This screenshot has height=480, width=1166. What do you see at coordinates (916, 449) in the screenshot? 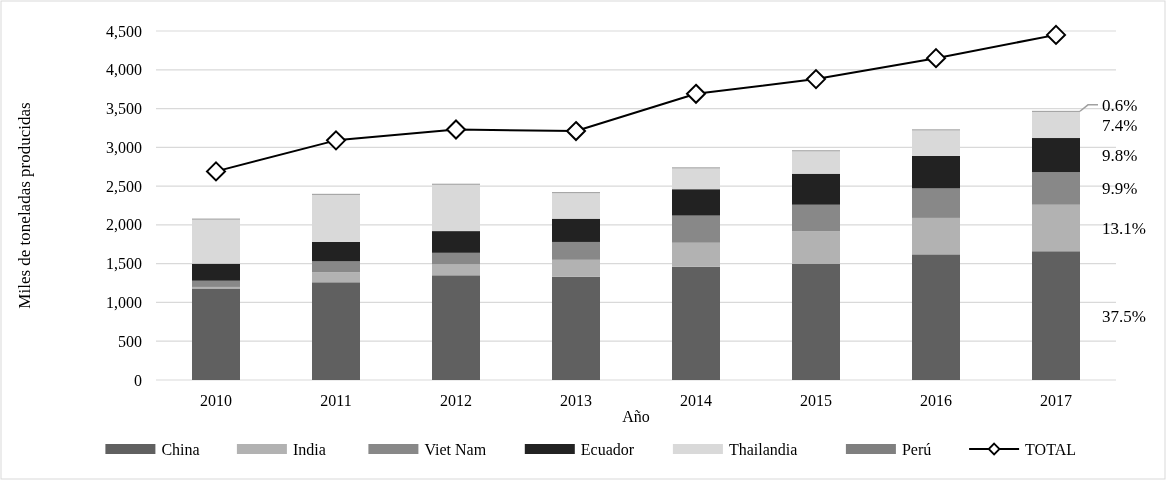
I see `legend-label: Perú` at bounding box center [916, 449].